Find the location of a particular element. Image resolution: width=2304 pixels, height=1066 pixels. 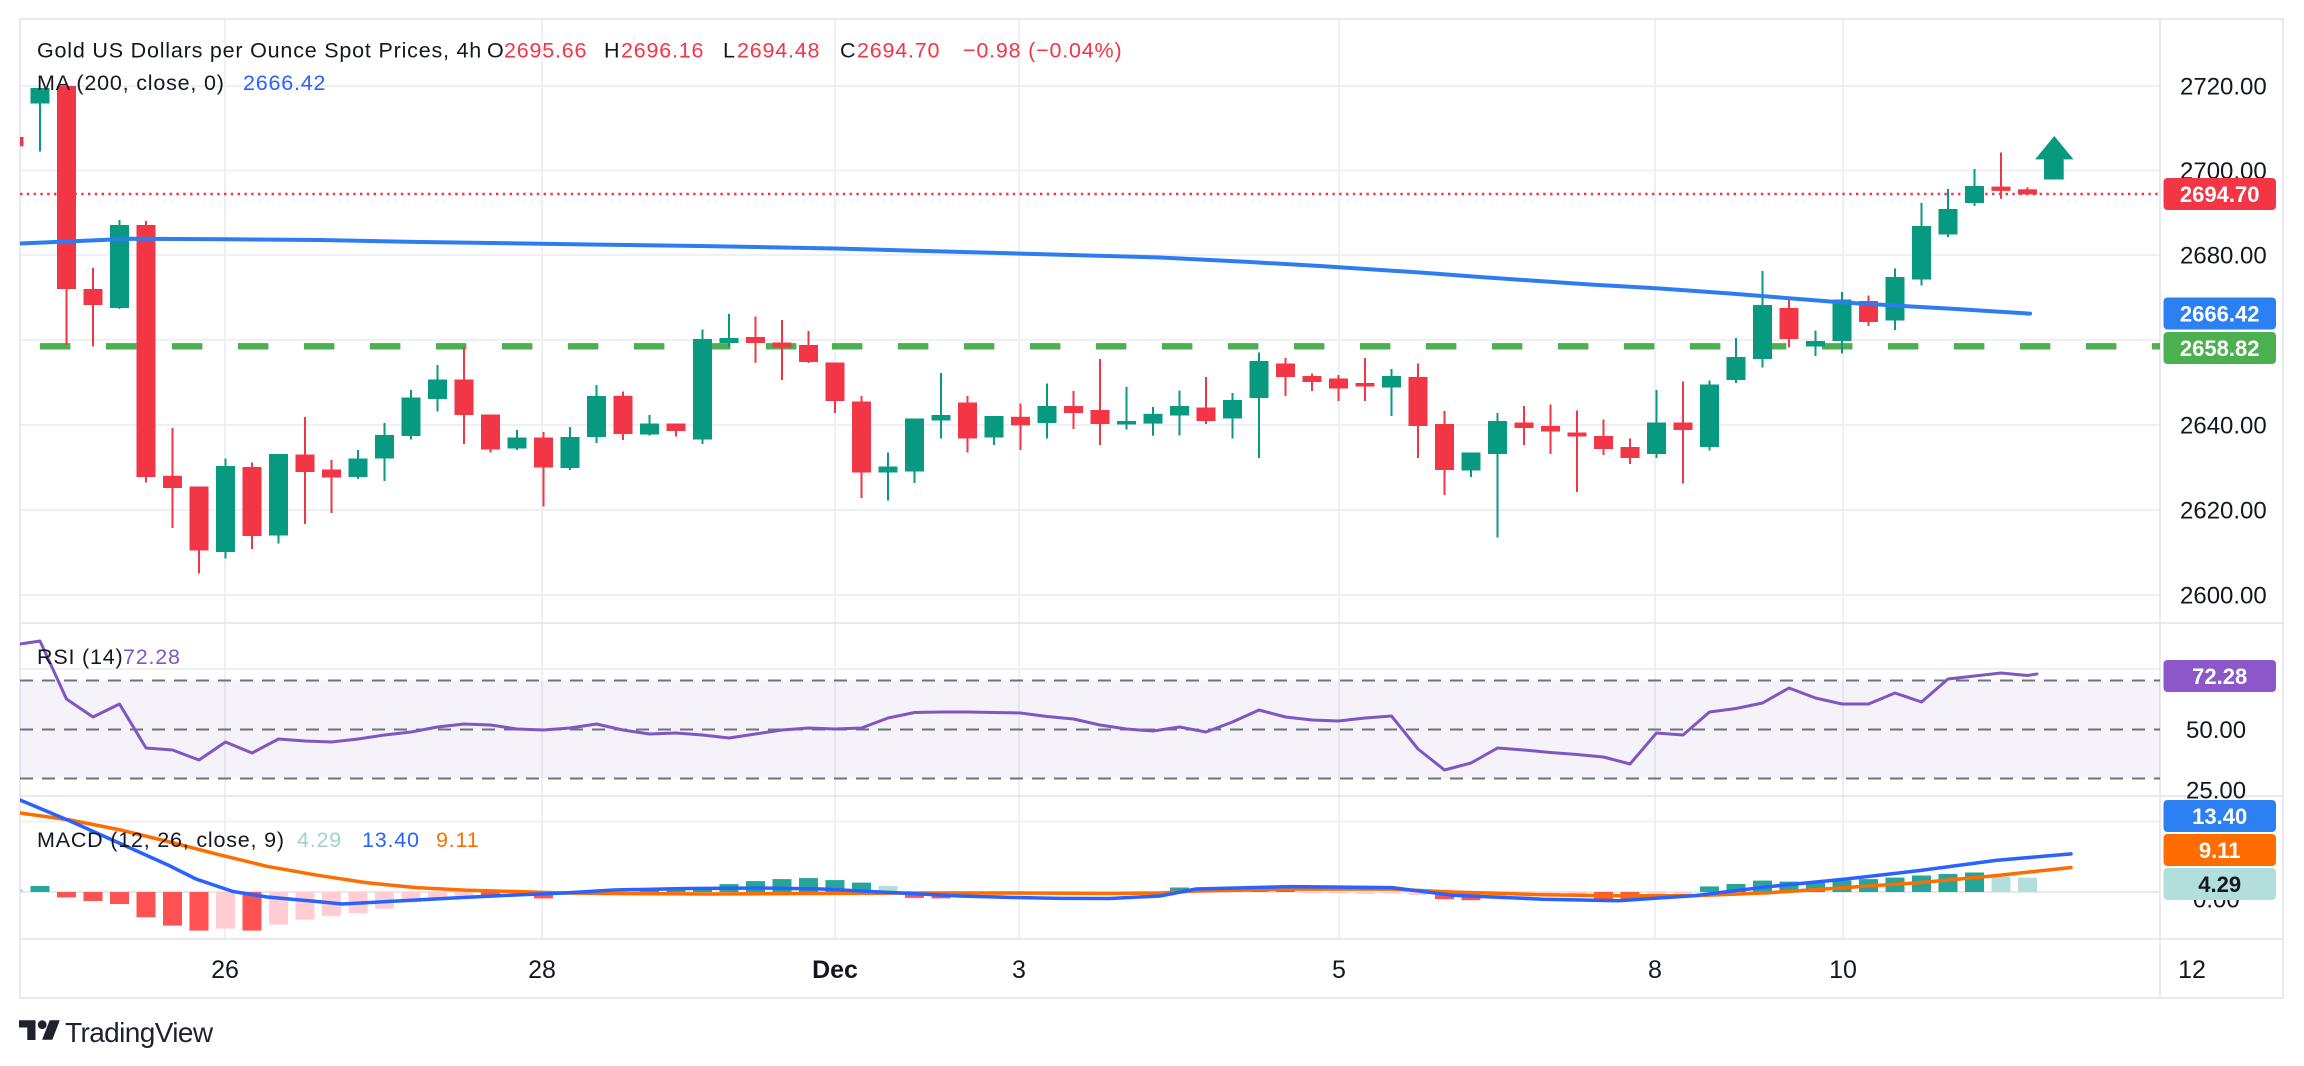

svg-text: 4.29 is located at coordinates (2219, 884).